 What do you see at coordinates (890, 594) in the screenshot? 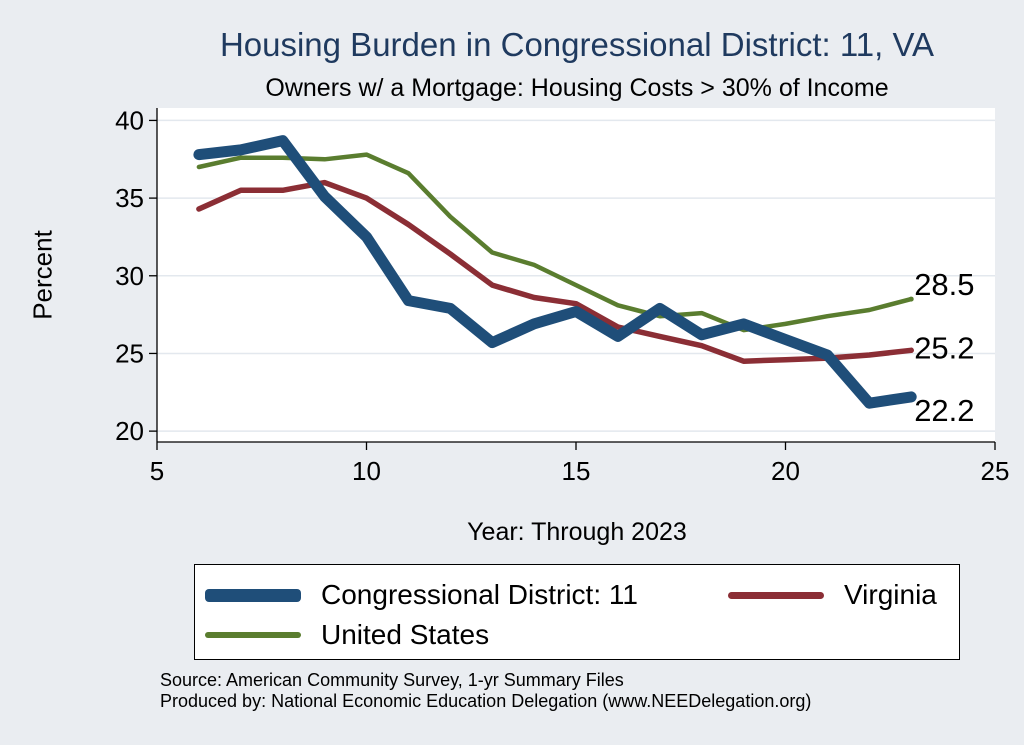
I see `legend-label-virginia: Virginia` at bounding box center [890, 594].